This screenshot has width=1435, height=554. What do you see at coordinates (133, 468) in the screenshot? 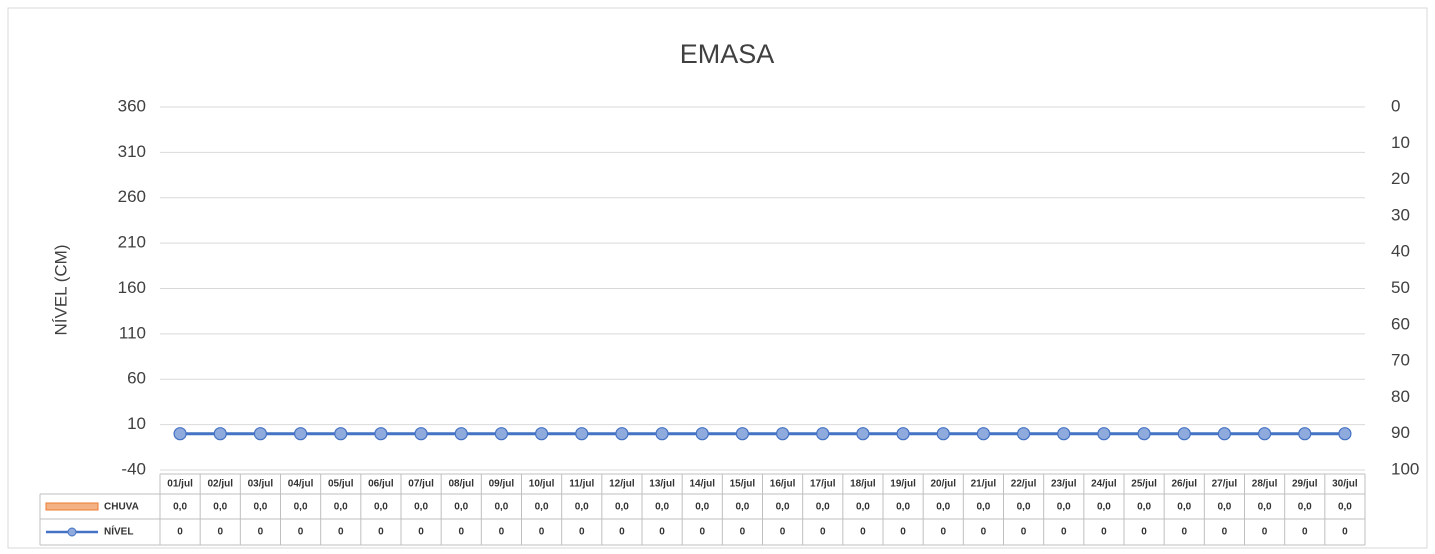
I see `y-tick-label: -40` at bounding box center [133, 468].